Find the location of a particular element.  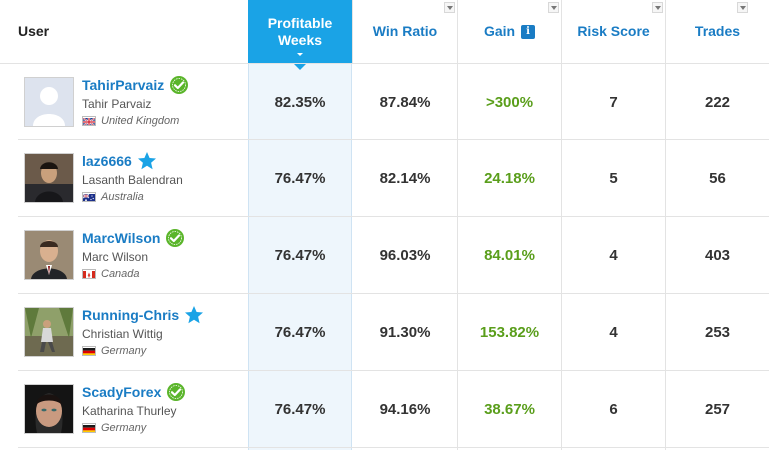

user-info: MarcWilson Marc Wilson Canada is located at coordinates (133, 254).